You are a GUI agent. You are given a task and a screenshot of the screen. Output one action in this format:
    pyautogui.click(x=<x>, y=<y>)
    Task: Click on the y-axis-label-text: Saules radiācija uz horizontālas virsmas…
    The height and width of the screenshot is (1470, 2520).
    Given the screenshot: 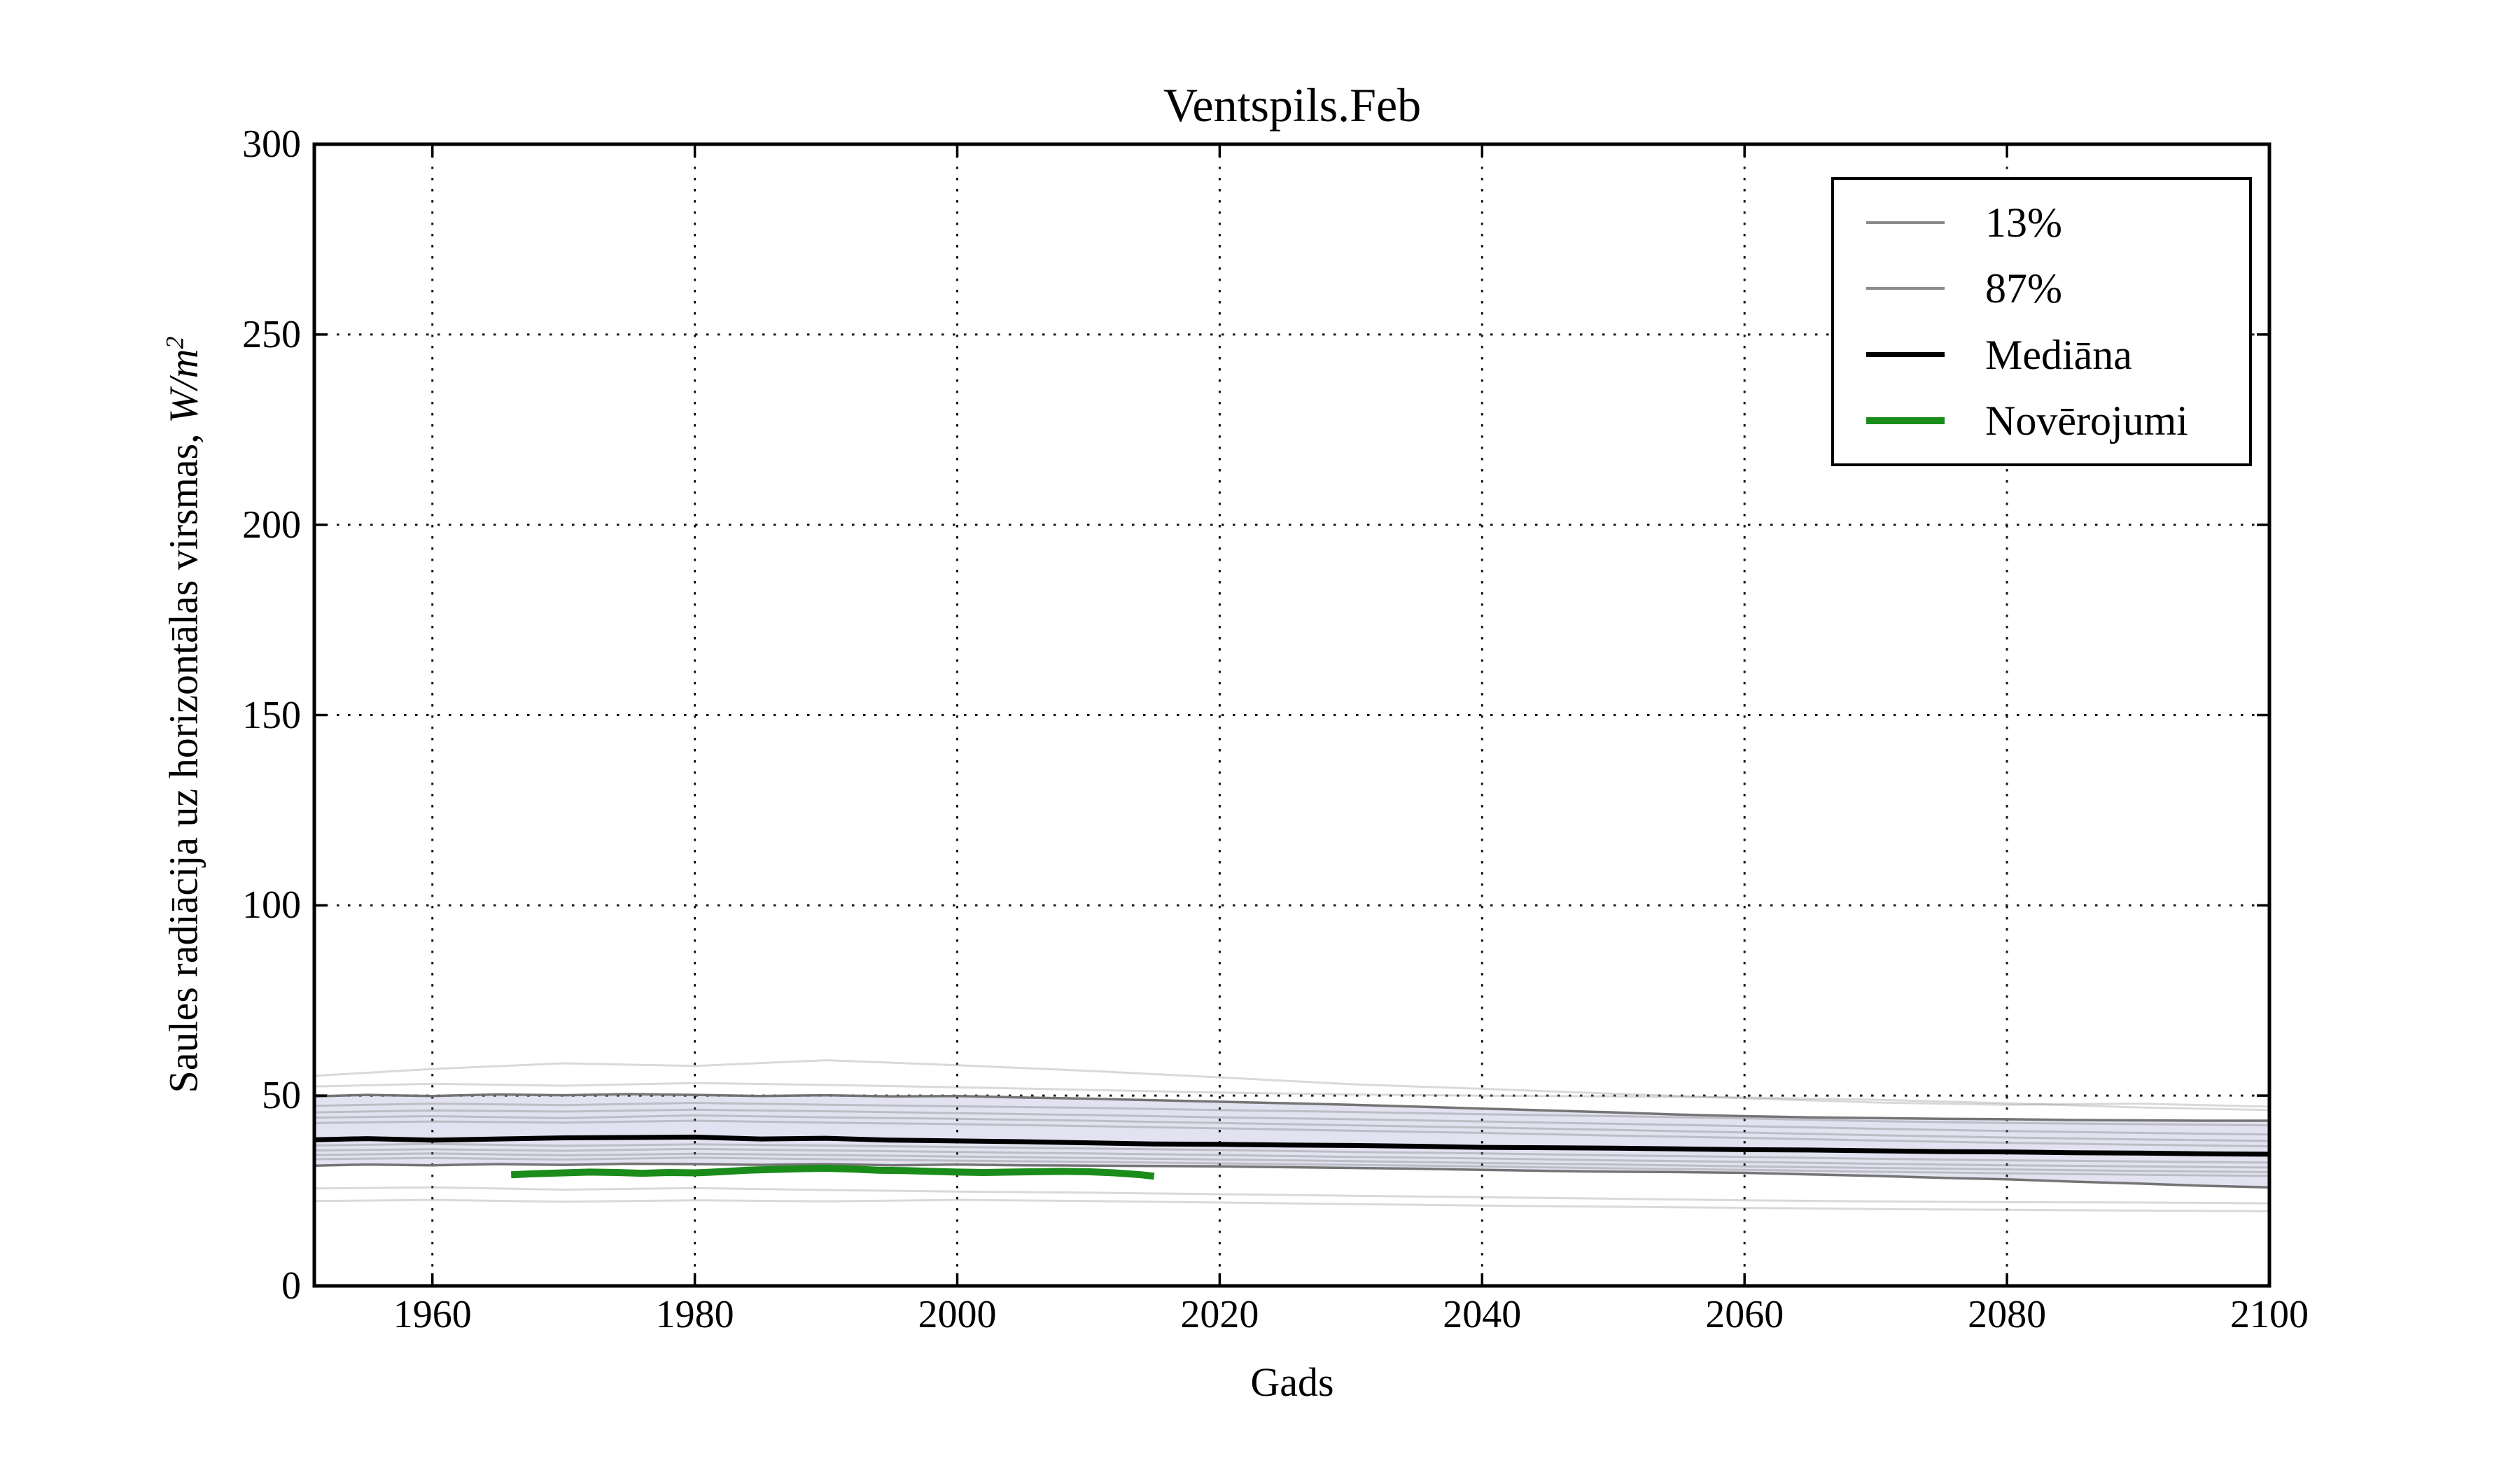 What is the action you would take?
    pyautogui.click(x=183, y=758)
    